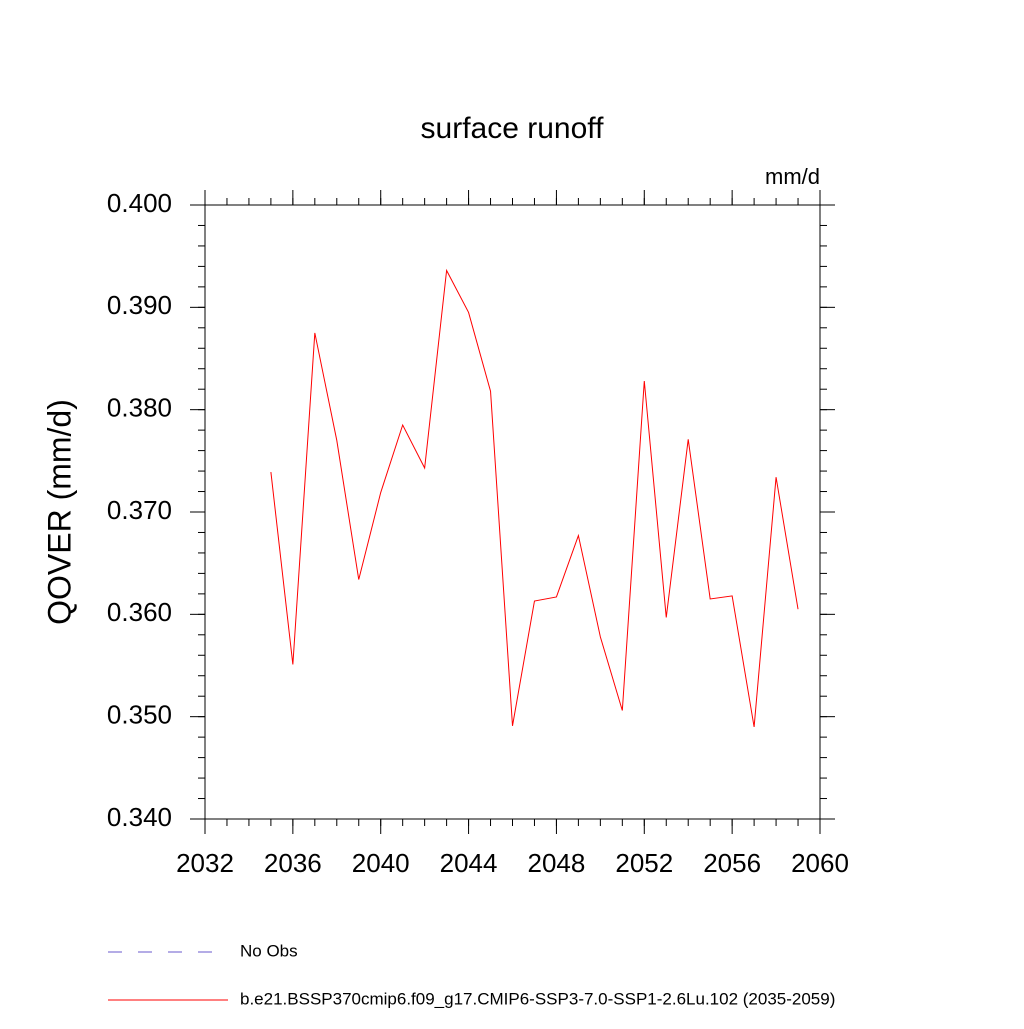 The image size is (1024, 1029). Describe the element at coordinates (820, 863) in the screenshot. I see `x-tick-label: 2060` at that location.